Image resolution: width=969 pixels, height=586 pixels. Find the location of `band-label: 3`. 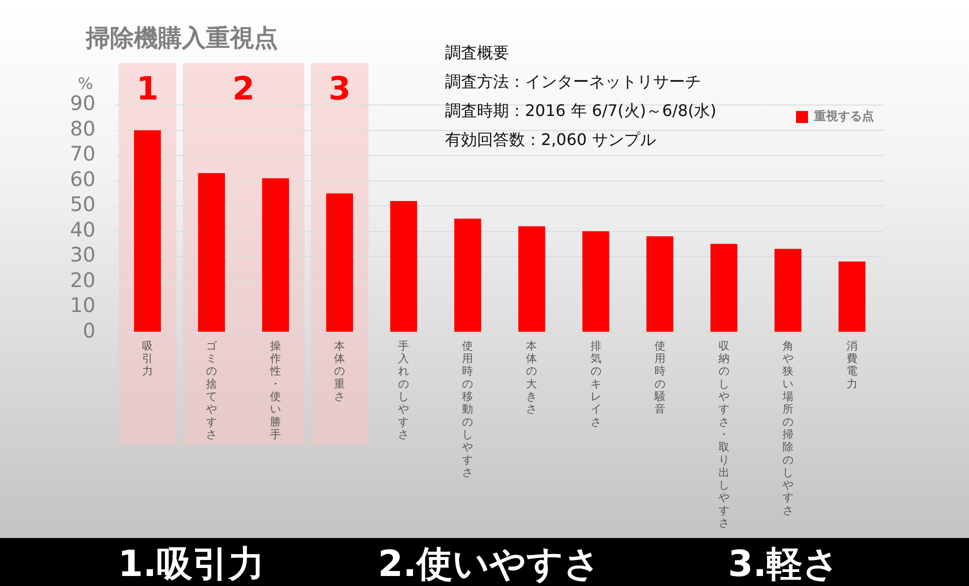

band-label: 3 is located at coordinates (339, 88).